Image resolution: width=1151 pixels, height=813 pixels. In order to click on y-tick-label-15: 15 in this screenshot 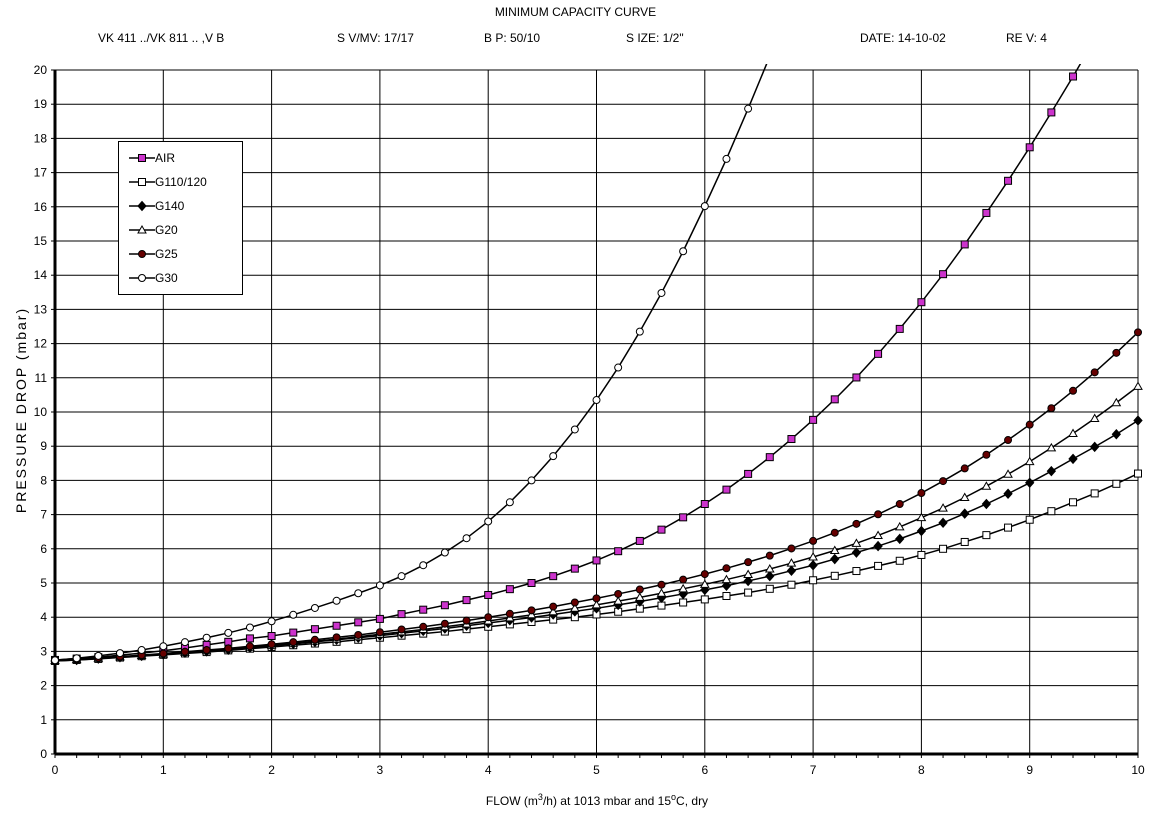, I will do `click(41, 241)`.